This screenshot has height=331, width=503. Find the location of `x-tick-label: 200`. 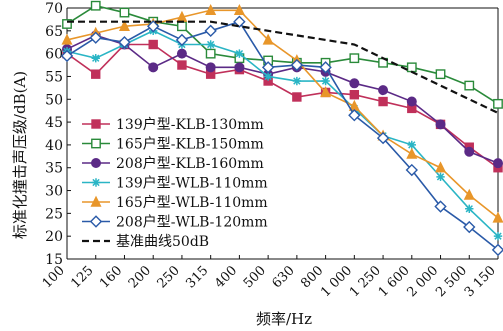

x-tick-label: 200 is located at coordinates (140, 277).